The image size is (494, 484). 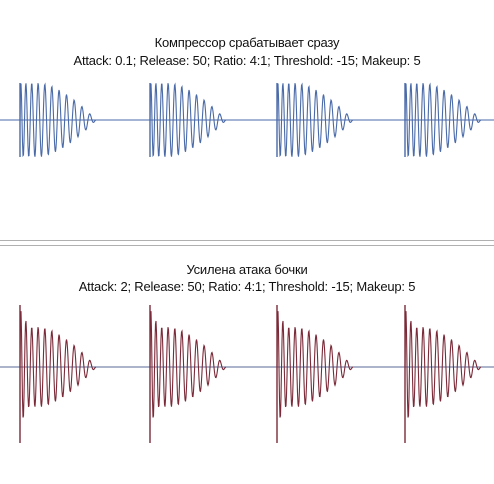 I want to click on panel-divider-upper, so click(x=247, y=240).